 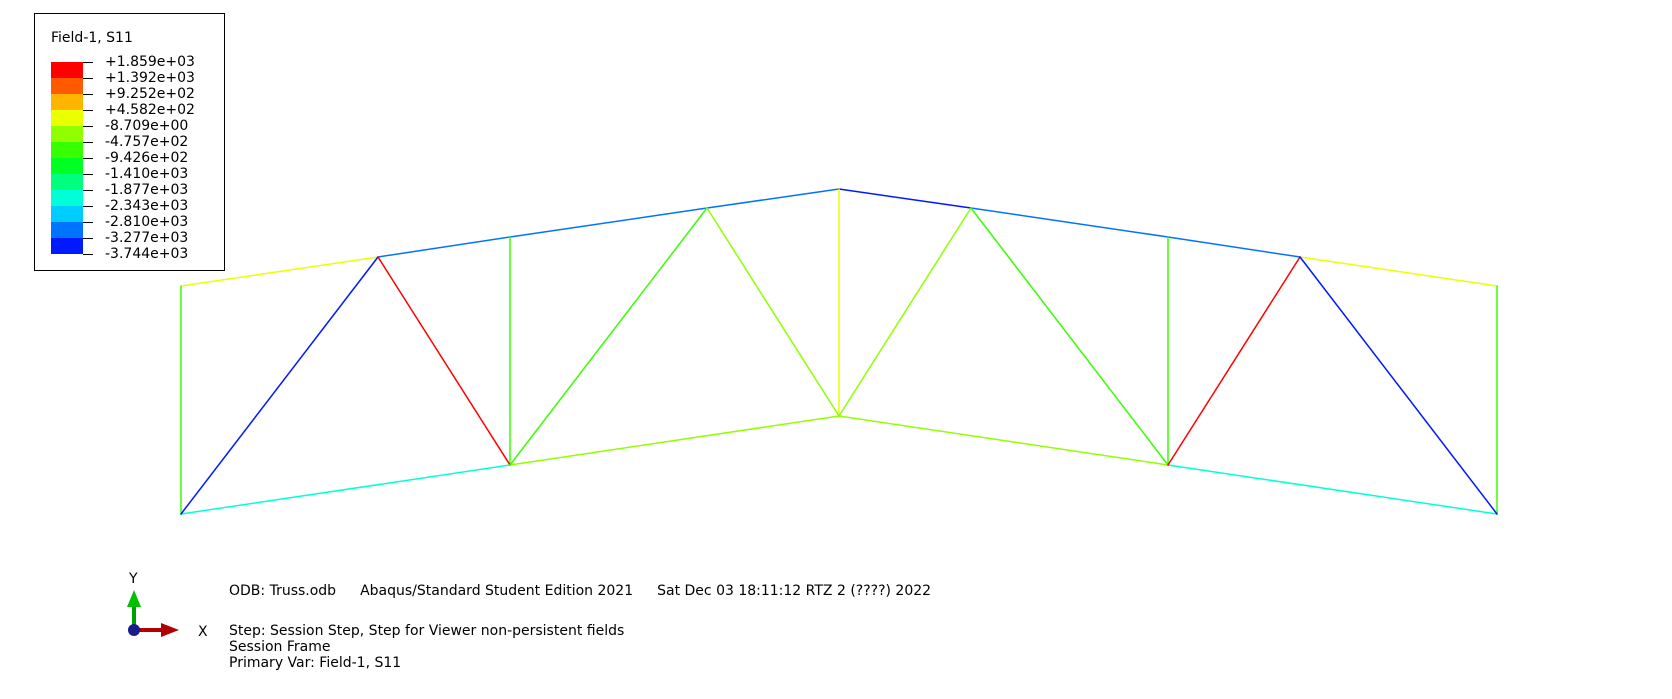 I want to click on legend-value-label: -1.410e+03, so click(x=147, y=174).